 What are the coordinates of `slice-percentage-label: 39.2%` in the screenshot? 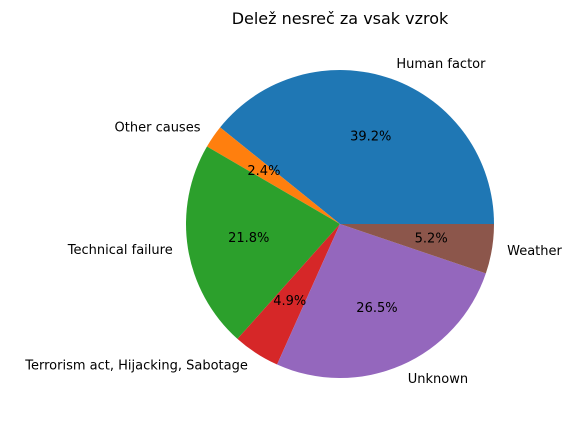 It's located at (370, 136).